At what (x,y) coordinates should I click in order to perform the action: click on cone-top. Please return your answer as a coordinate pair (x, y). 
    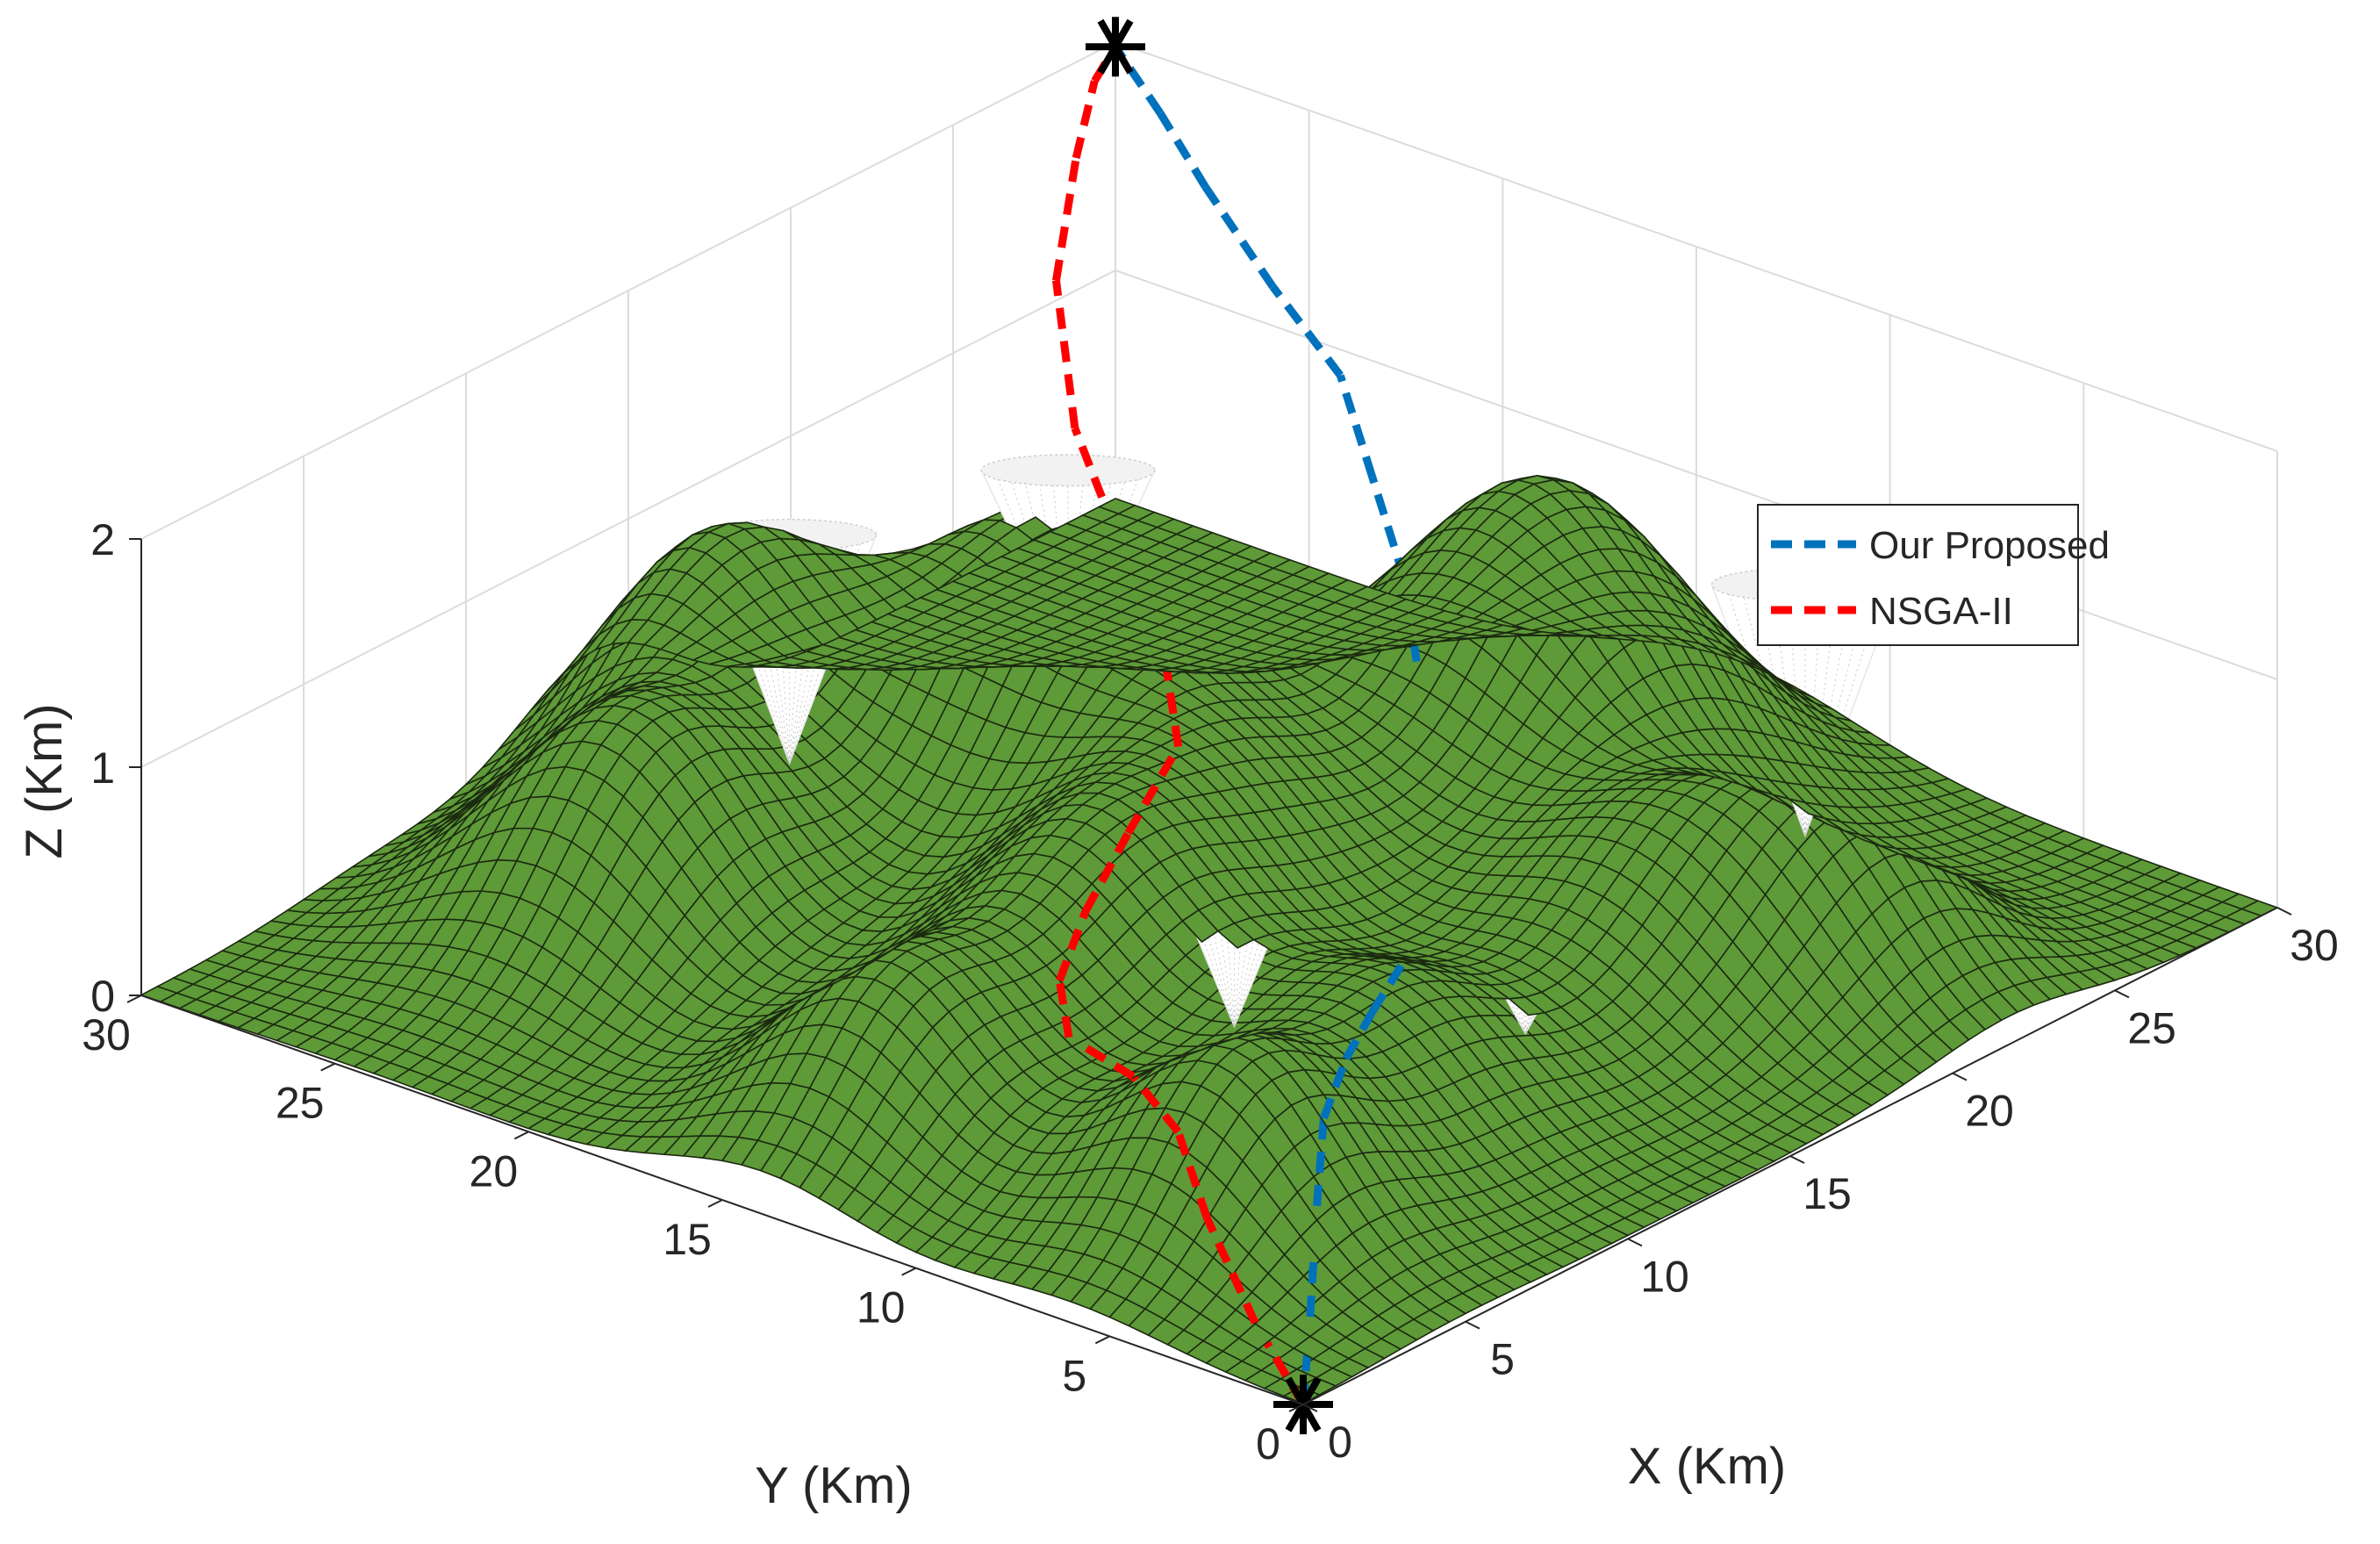
    Looking at the image, I should click on (1068, 470).